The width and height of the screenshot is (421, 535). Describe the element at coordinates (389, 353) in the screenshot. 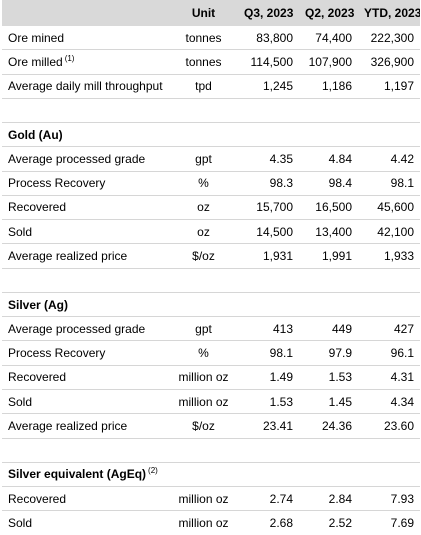

I see `value-ytd-2023: 96.1` at that location.